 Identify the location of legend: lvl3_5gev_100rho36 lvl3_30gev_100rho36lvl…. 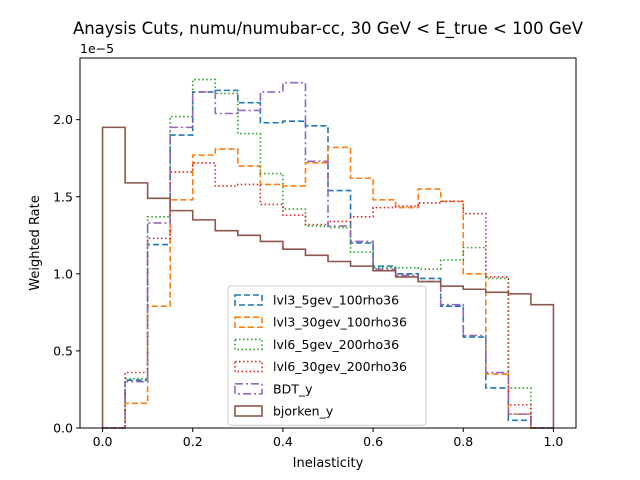
(327, 355).